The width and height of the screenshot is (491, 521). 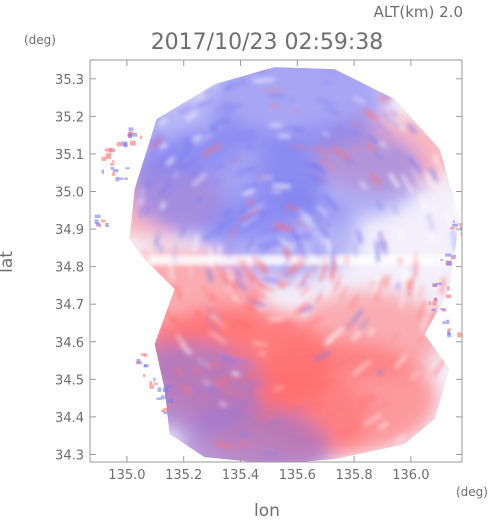 What do you see at coordinates (40, 40) in the screenshot?
I see `y-unit-label: (deg)` at bounding box center [40, 40].